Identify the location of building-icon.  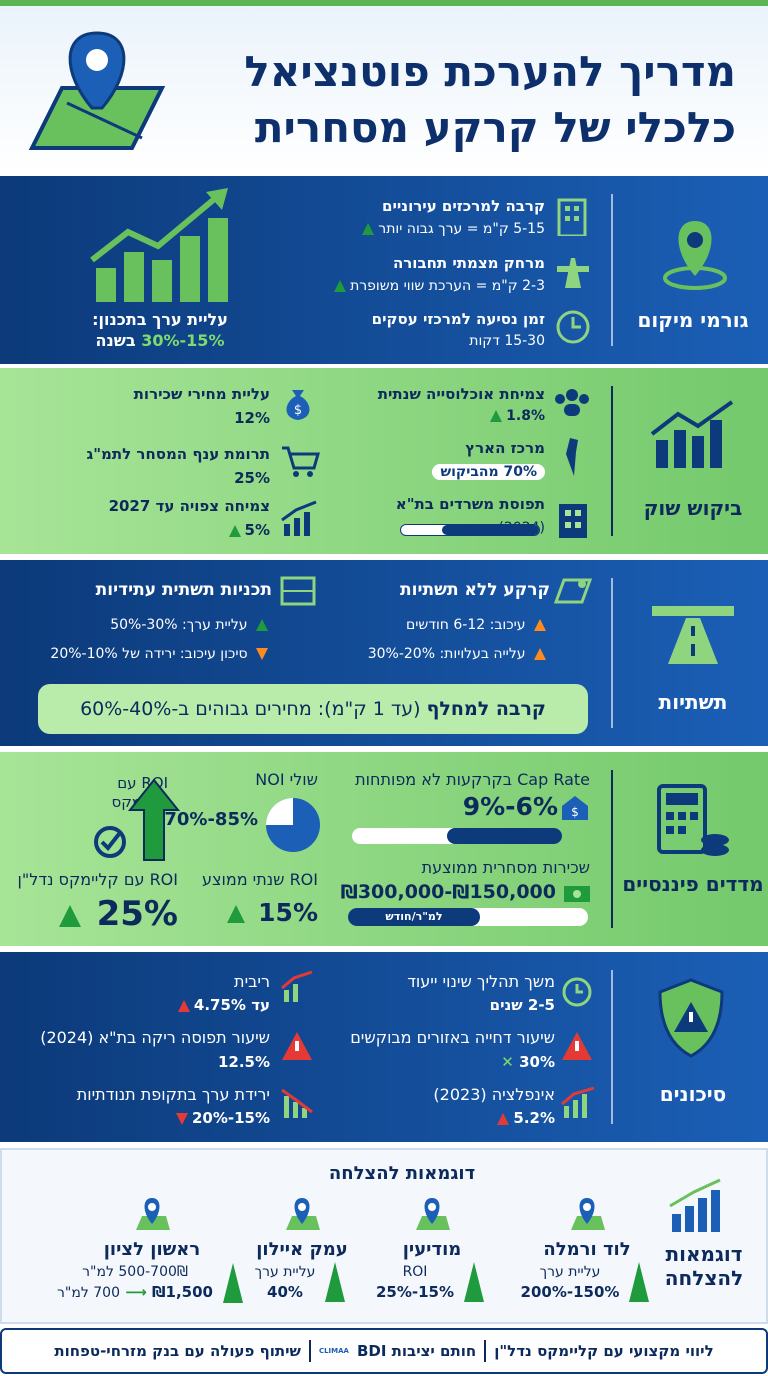
(572, 217).